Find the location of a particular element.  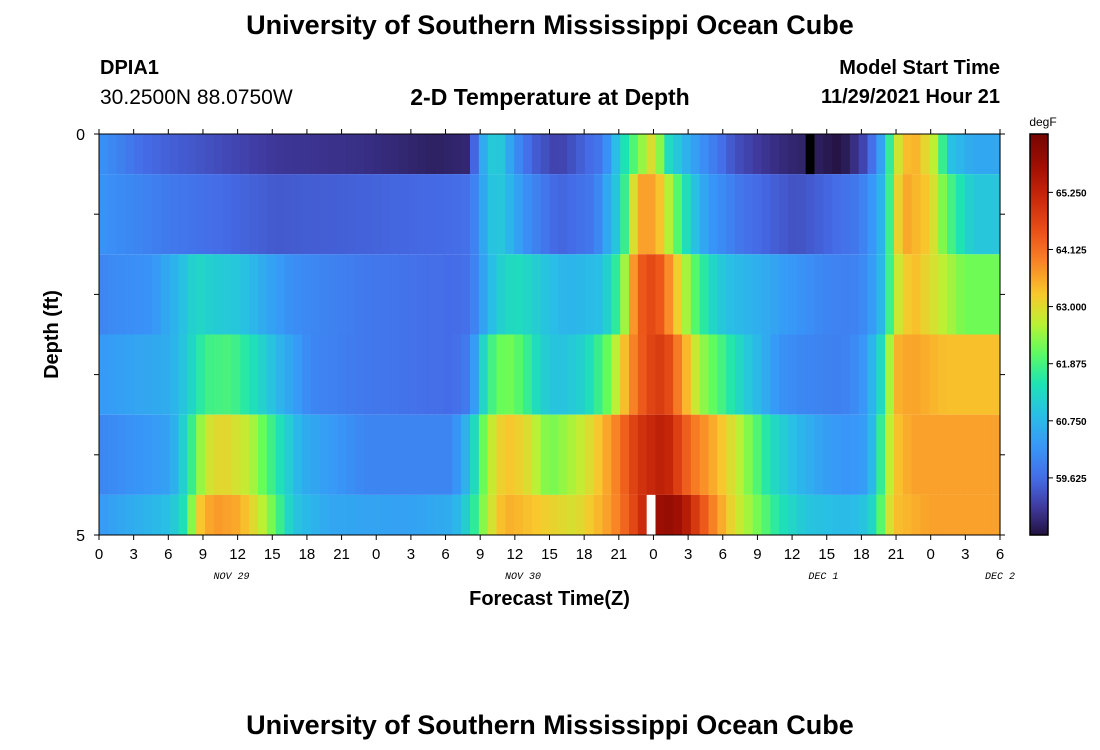

x-tick-label: 3 is located at coordinates (688, 554).